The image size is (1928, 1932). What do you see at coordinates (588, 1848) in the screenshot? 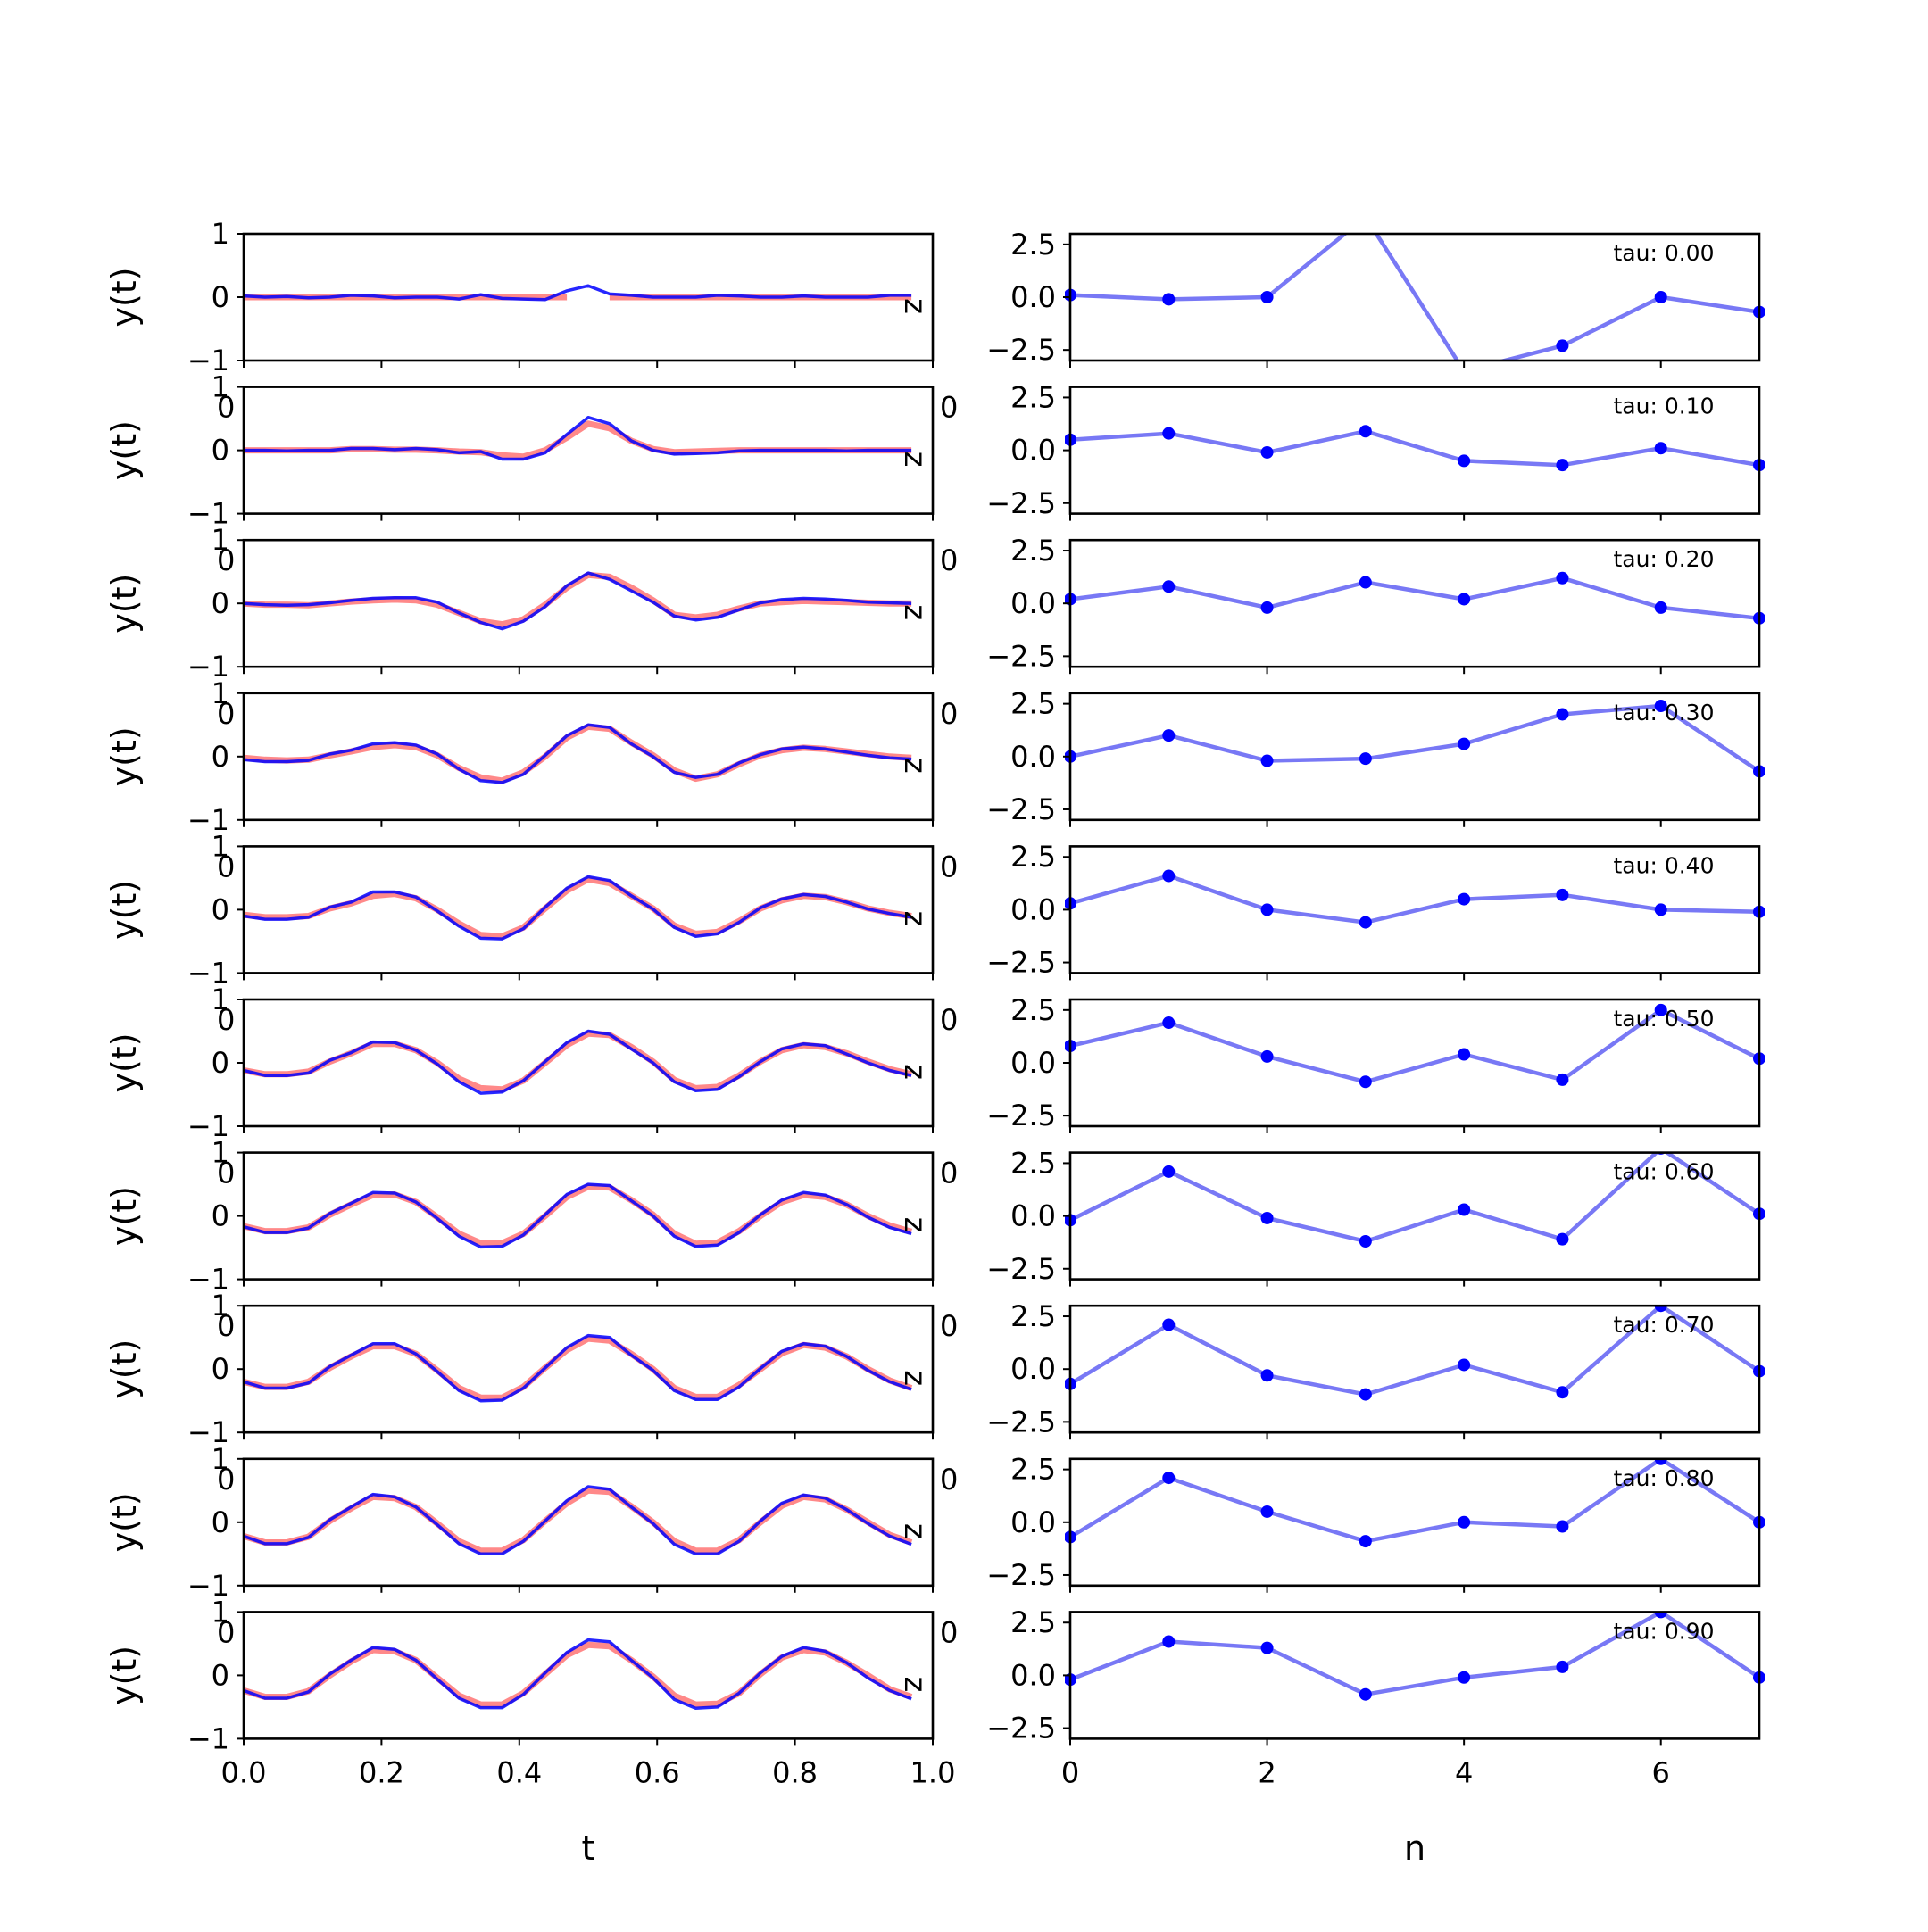
I see `x-axis-label: t` at bounding box center [588, 1848].